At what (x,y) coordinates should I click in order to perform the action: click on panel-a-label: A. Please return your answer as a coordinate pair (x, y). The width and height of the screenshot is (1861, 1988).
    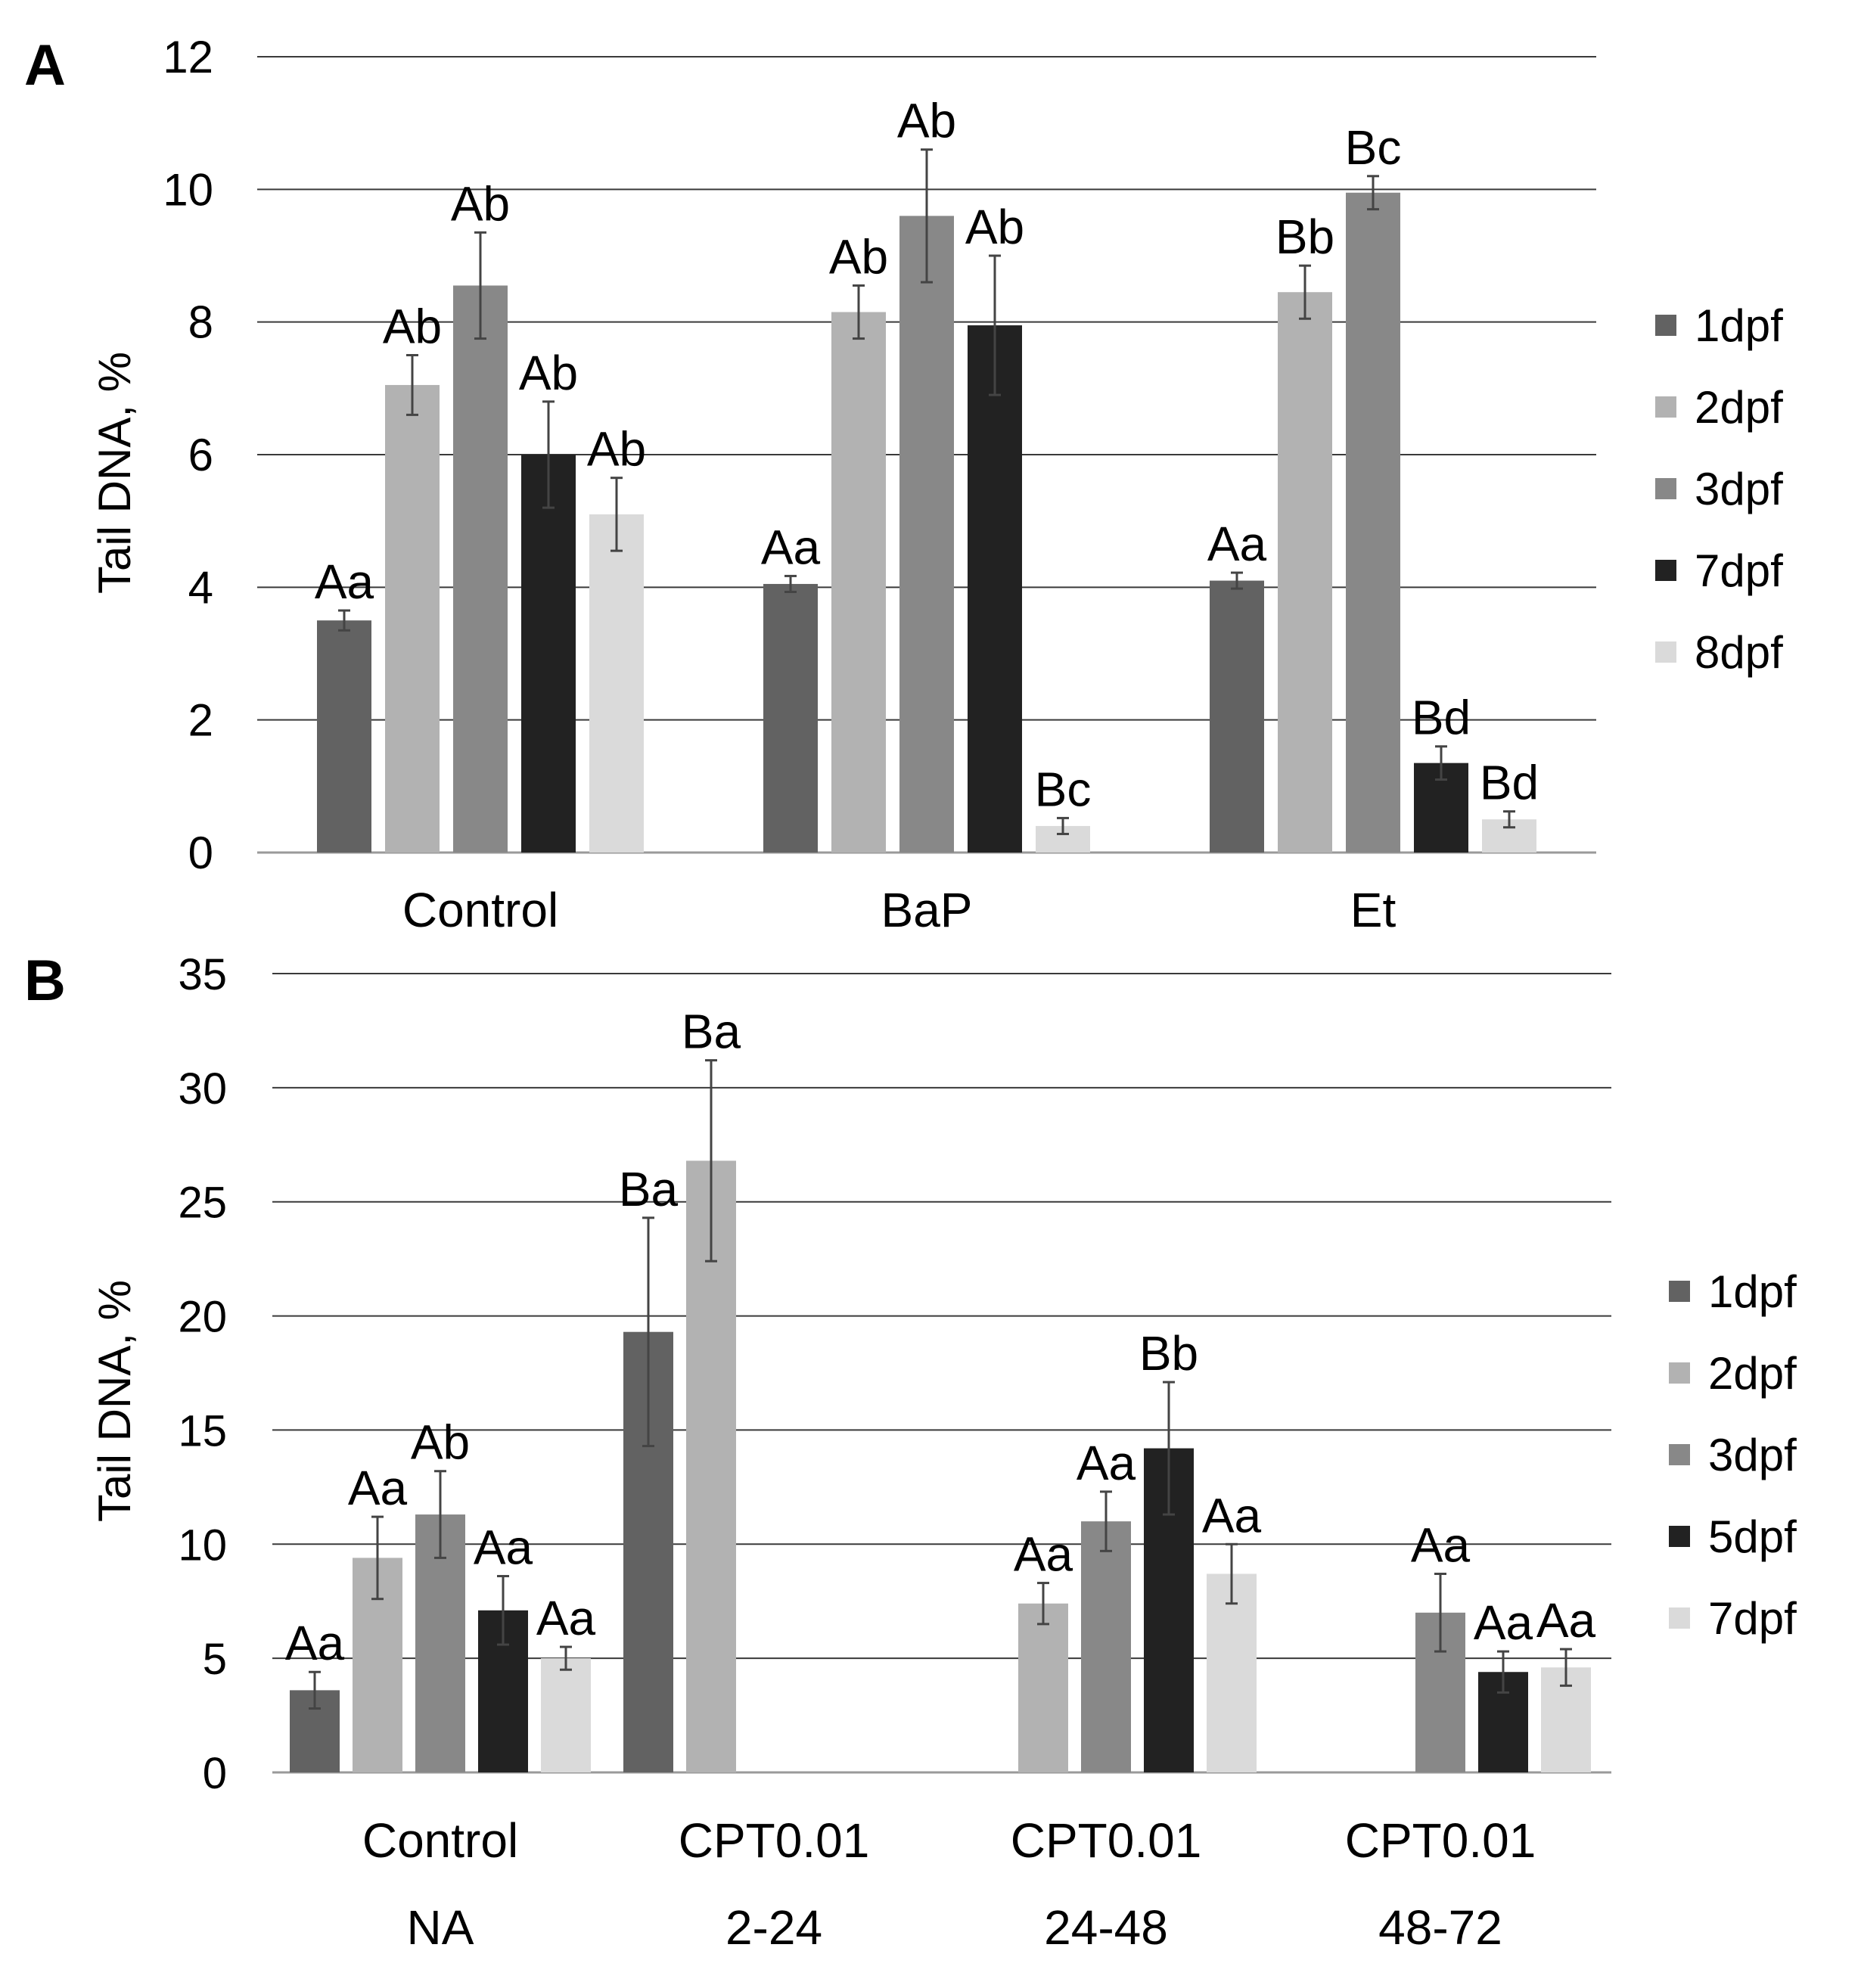
    Looking at the image, I should click on (45, 65).